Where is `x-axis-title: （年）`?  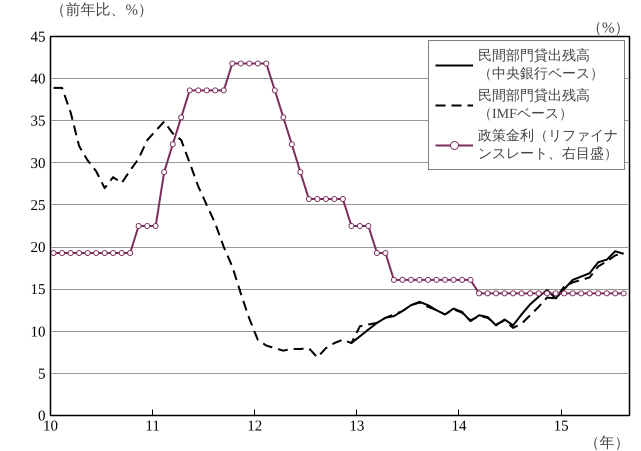 x-axis-title: （年） is located at coordinates (607, 442).